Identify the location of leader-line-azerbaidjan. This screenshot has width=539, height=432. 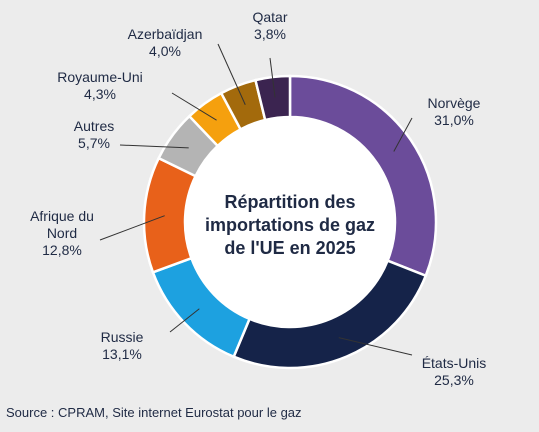
(231, 74).